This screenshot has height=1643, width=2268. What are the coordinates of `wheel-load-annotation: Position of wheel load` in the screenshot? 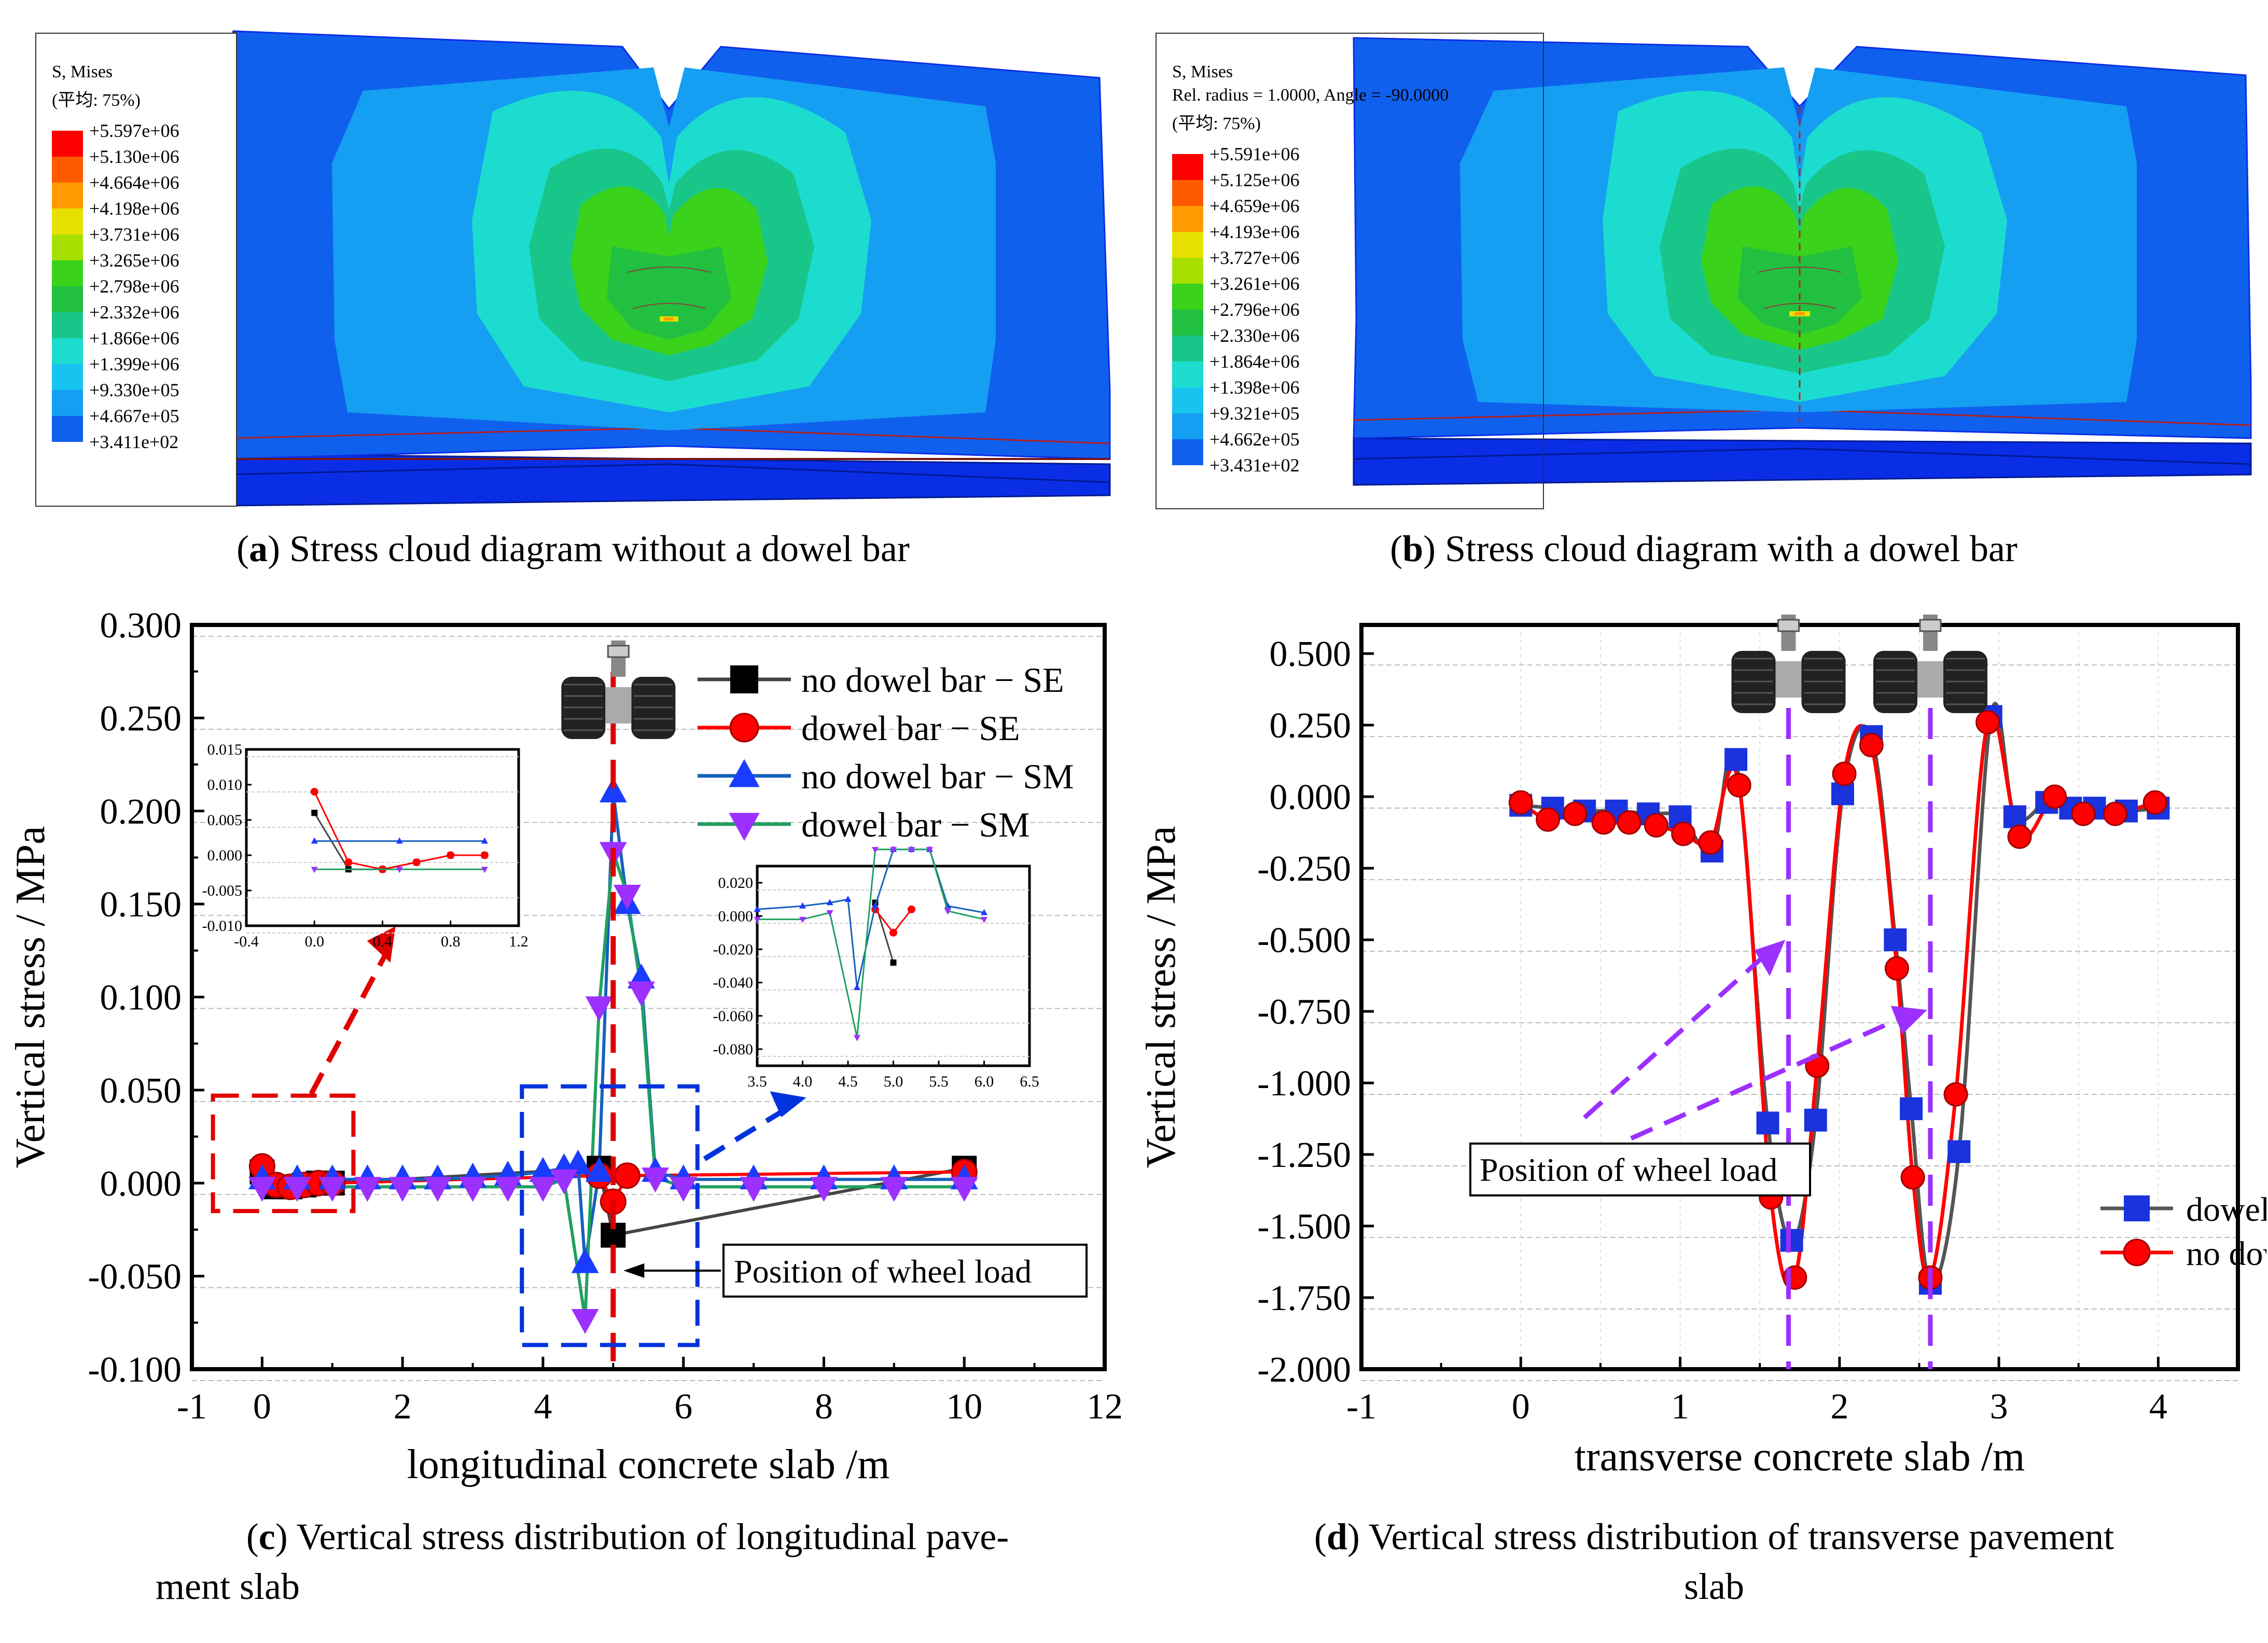 It's located at (1640, 1169).